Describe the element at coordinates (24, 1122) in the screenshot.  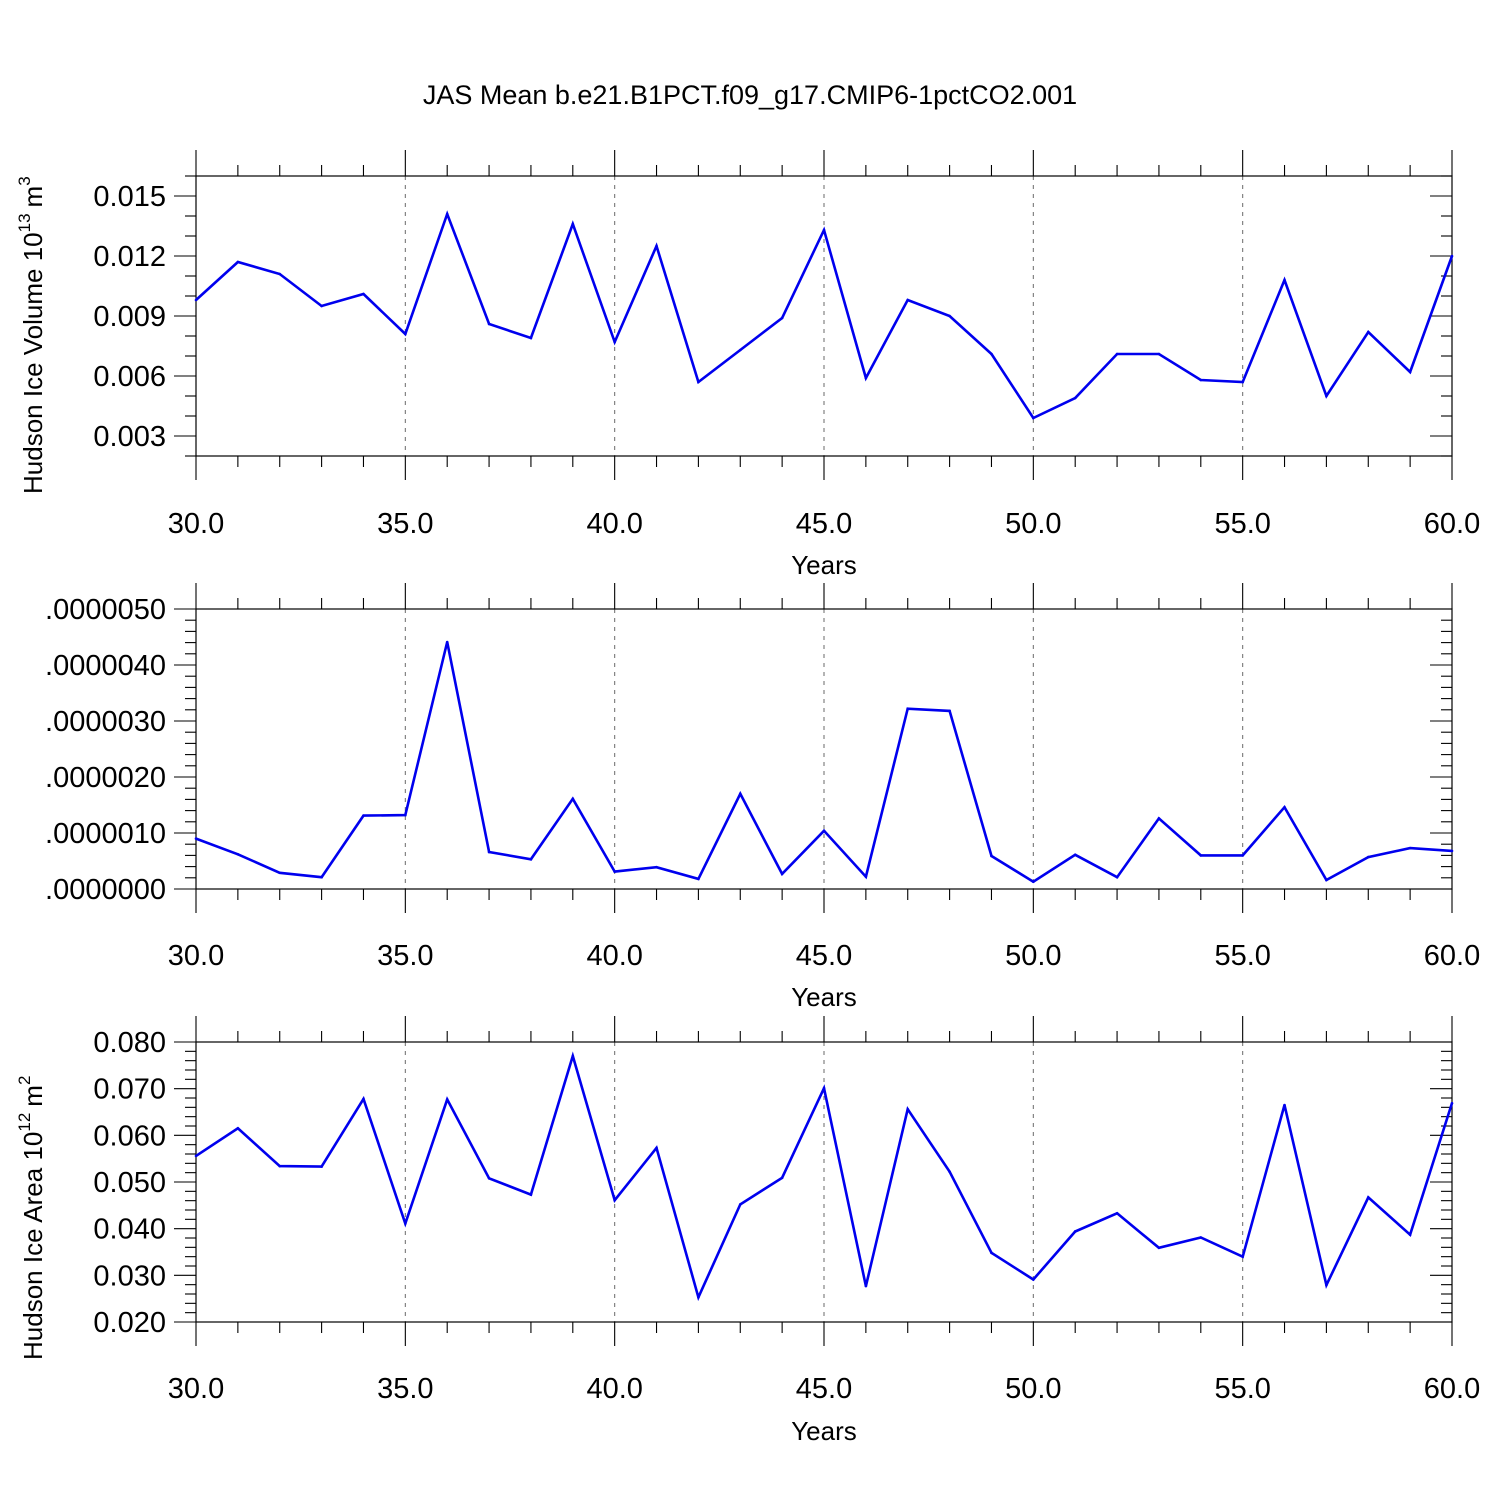
I see `y-axis-title-exponent: 12` at that location.